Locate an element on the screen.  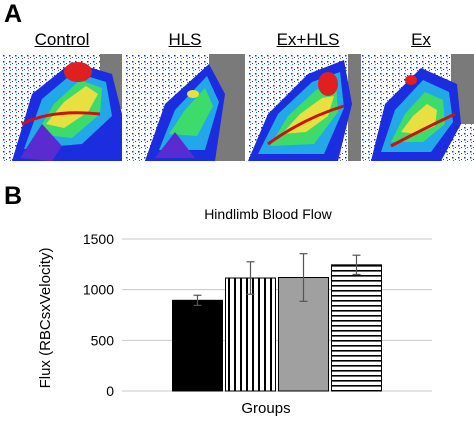
perfusion-image-ex is located at coordinates (417, 107).